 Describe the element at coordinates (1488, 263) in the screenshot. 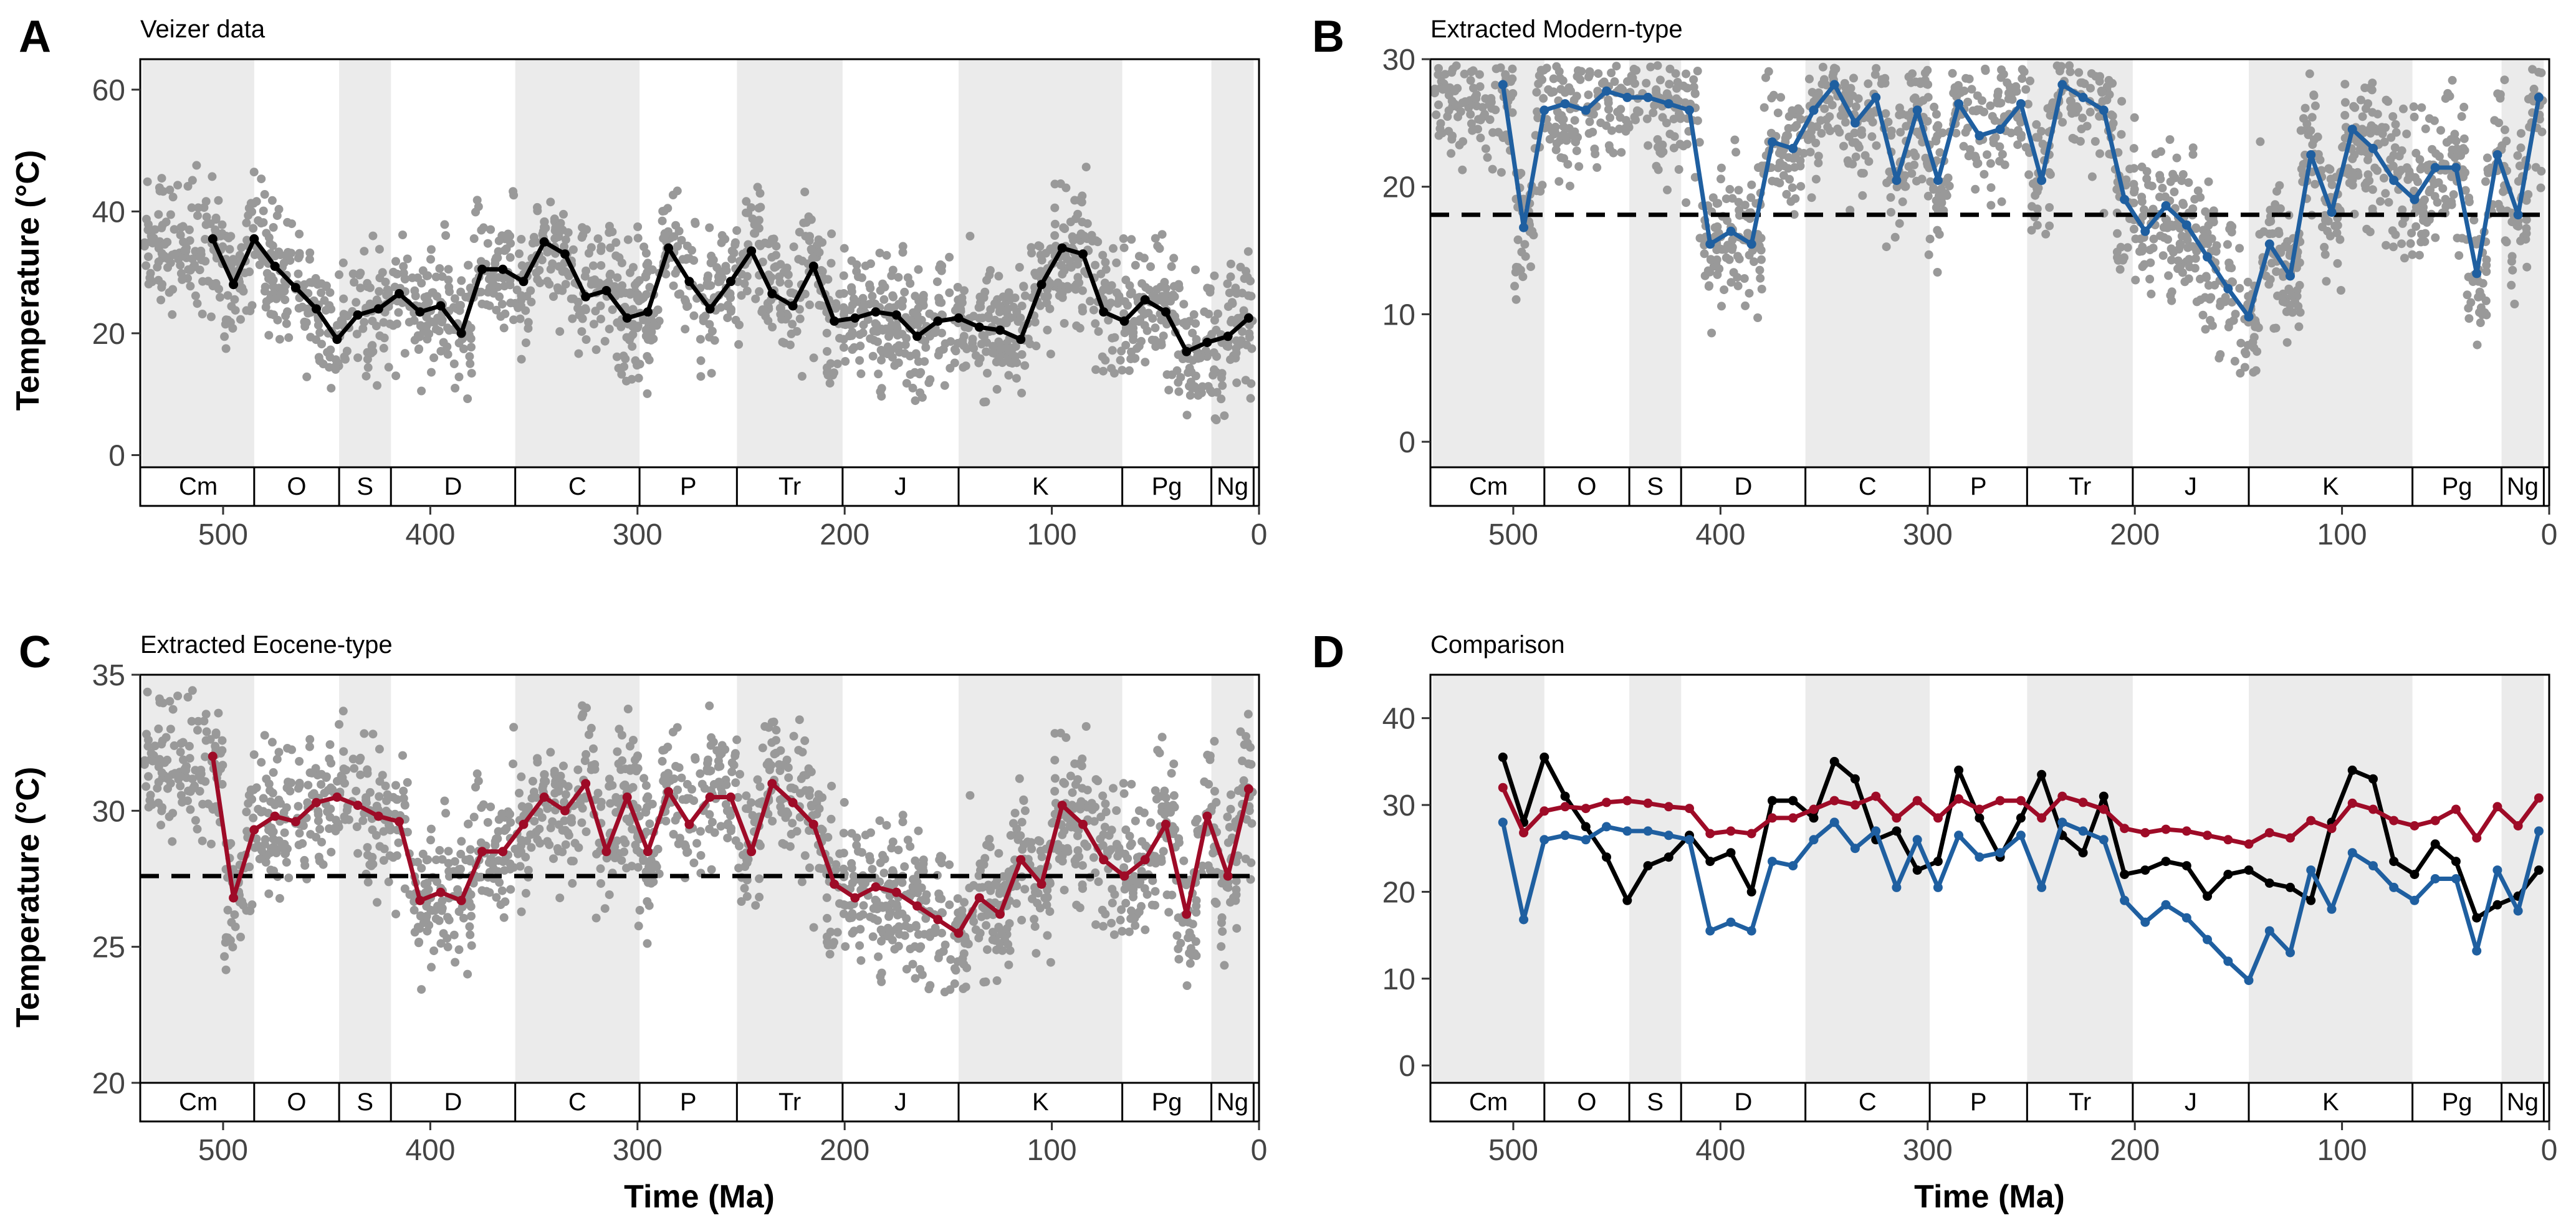

I see `period-shade` at that location.